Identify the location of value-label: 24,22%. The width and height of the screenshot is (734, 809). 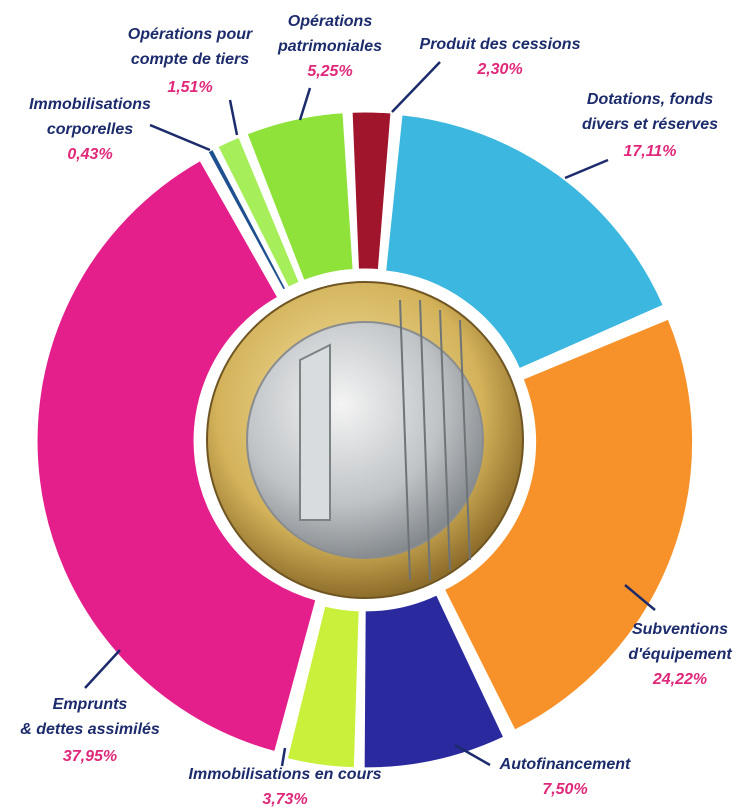
(679, 679).